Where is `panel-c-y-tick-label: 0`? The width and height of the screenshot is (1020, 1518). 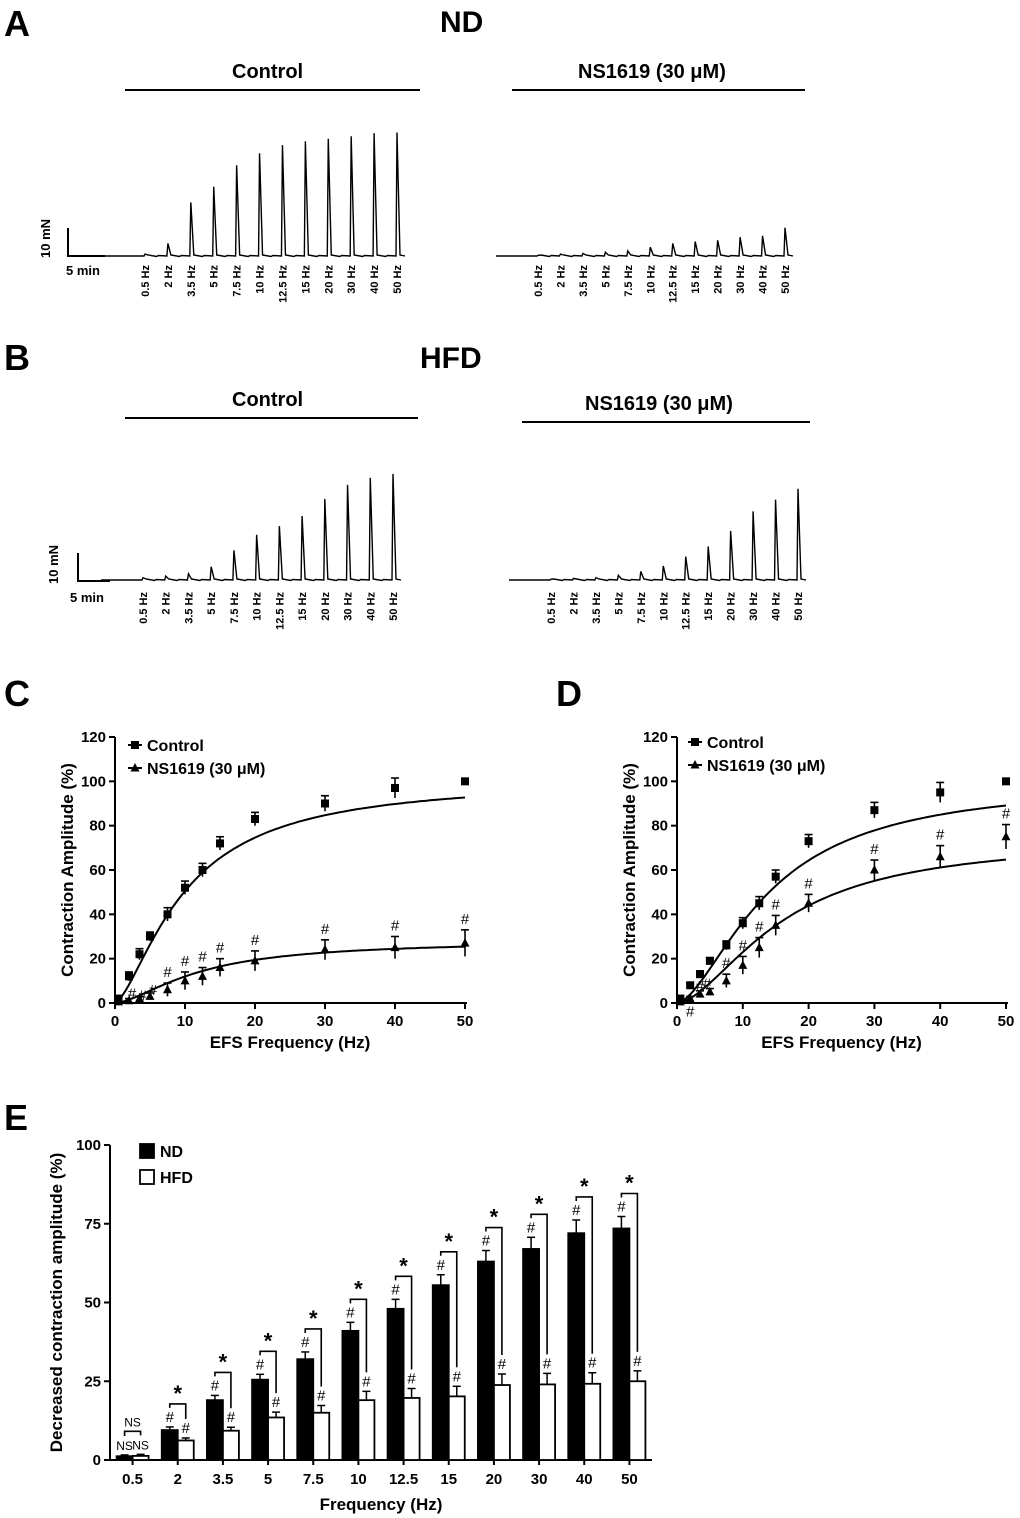 panel-c-y-tick-label: 0 is located at coordinates (102, 1003).